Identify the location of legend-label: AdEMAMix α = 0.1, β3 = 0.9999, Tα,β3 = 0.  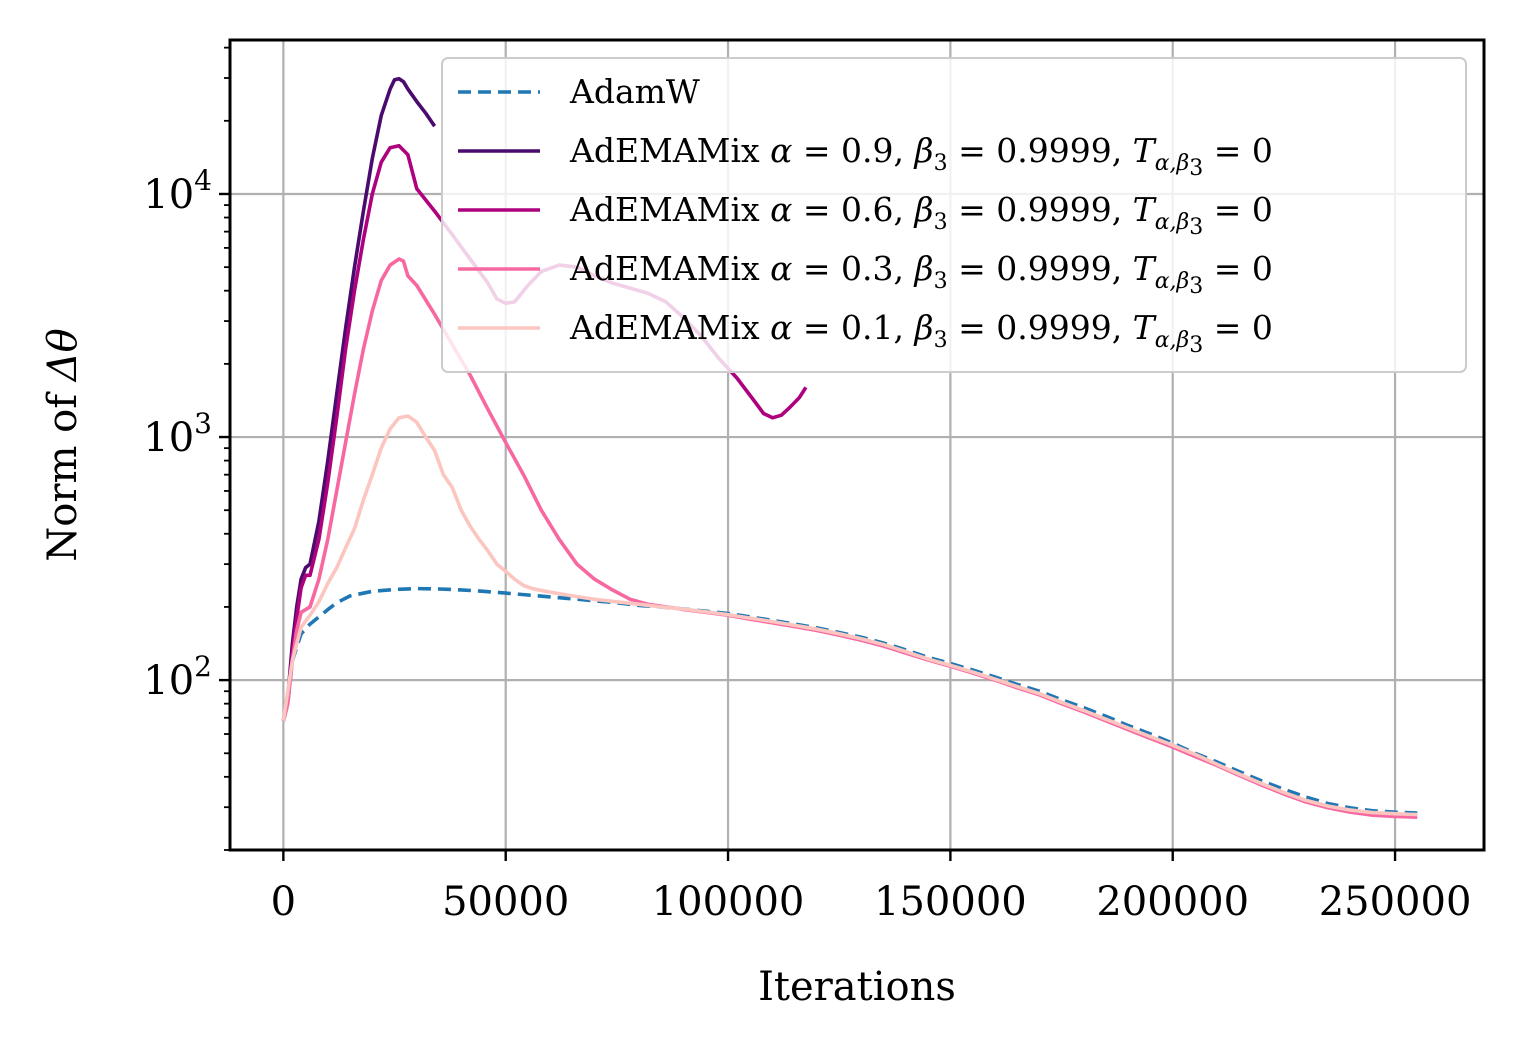
(921, 333).